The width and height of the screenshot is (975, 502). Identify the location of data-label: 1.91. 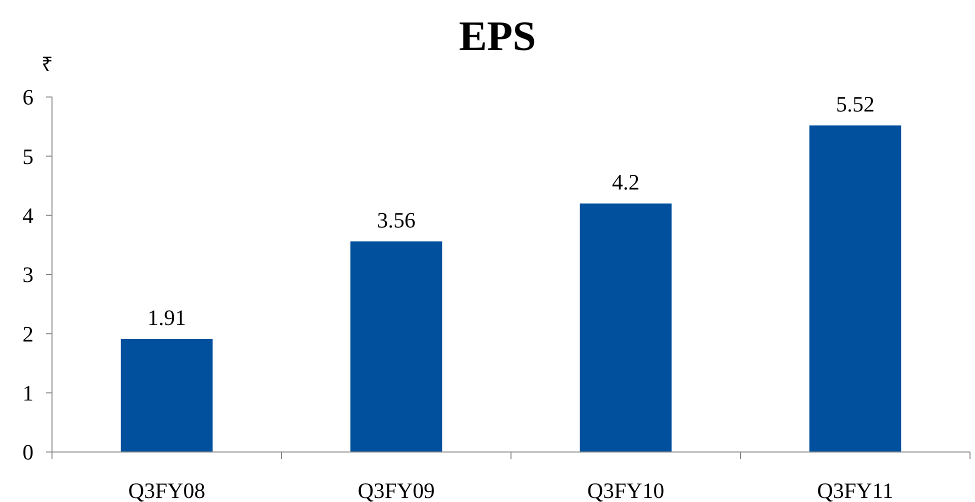
(167, 317).